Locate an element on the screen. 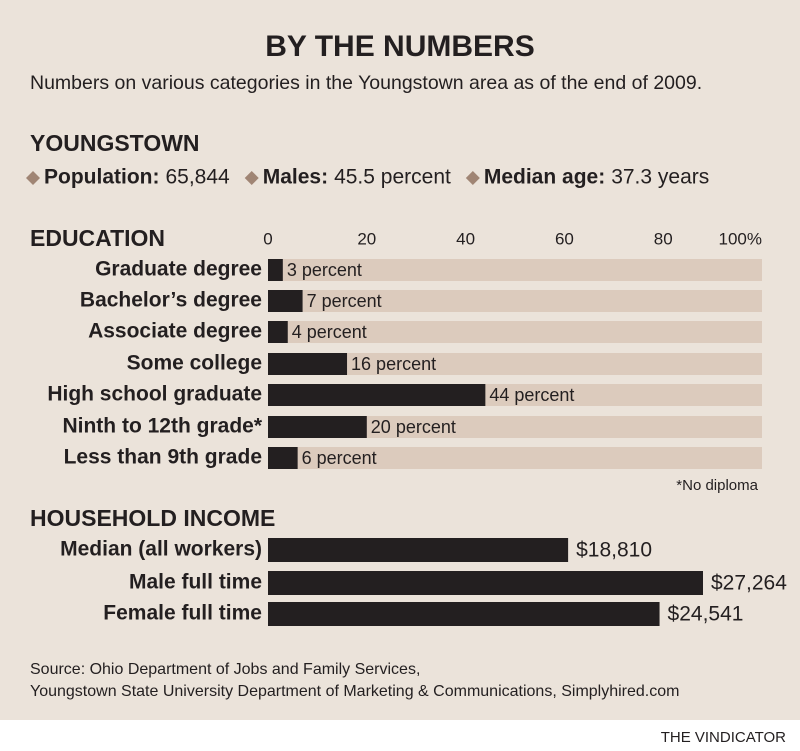  x-tick-label: 40 is located at coordinates (465, 238).